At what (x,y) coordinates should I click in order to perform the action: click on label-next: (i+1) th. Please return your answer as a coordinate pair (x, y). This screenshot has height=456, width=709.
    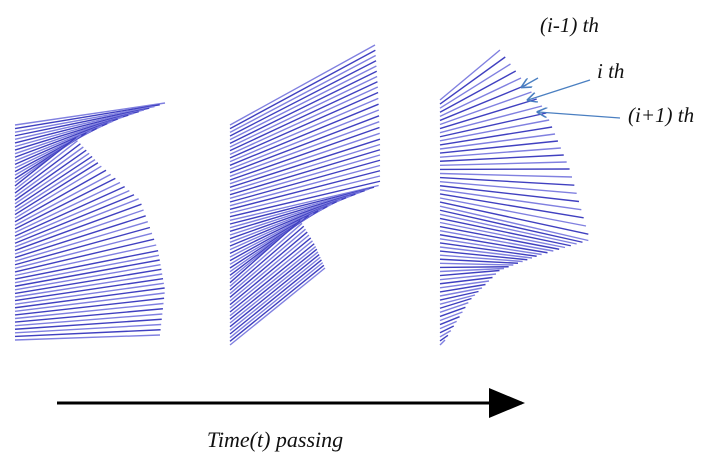
    Looking at the image, I should click on (661, 115).